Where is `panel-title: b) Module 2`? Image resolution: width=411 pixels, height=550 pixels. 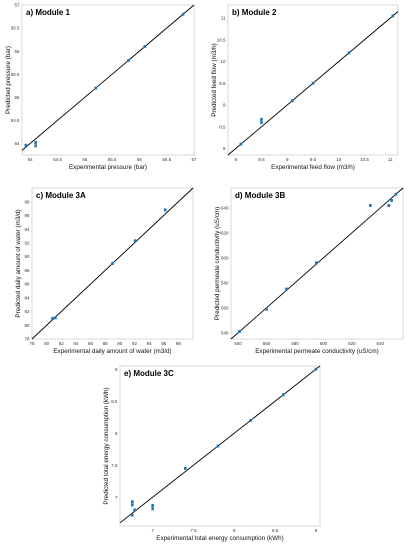 panel-title: b) Module 2 is located at coordinates (254, 12).